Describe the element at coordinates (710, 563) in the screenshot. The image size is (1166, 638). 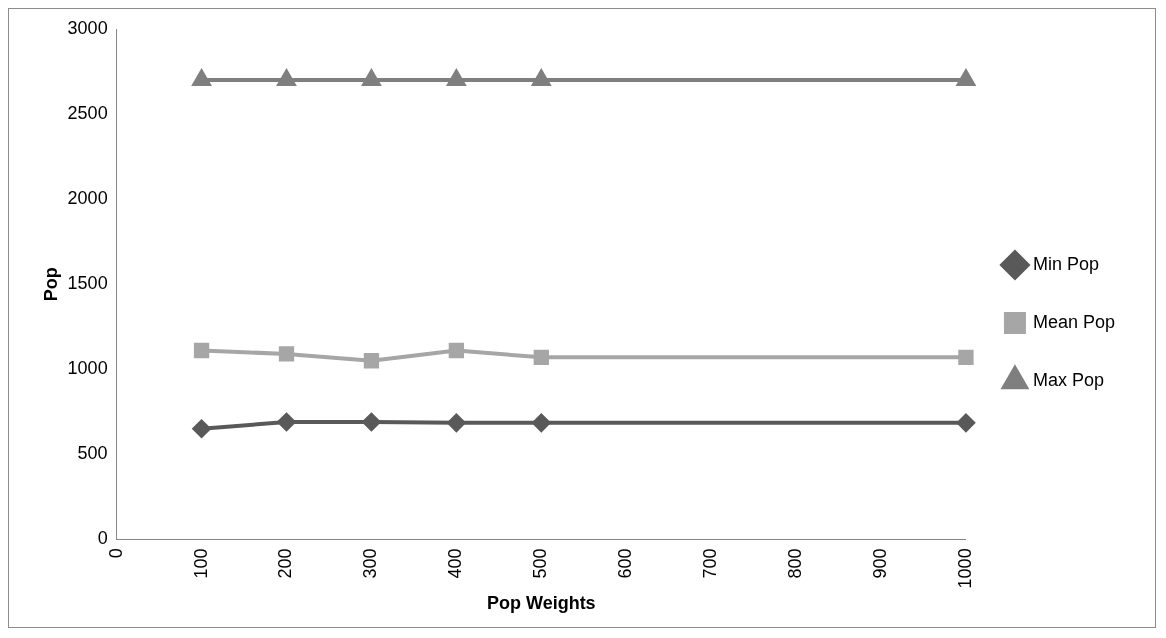
I see `x-tick-label: 700` at that location.